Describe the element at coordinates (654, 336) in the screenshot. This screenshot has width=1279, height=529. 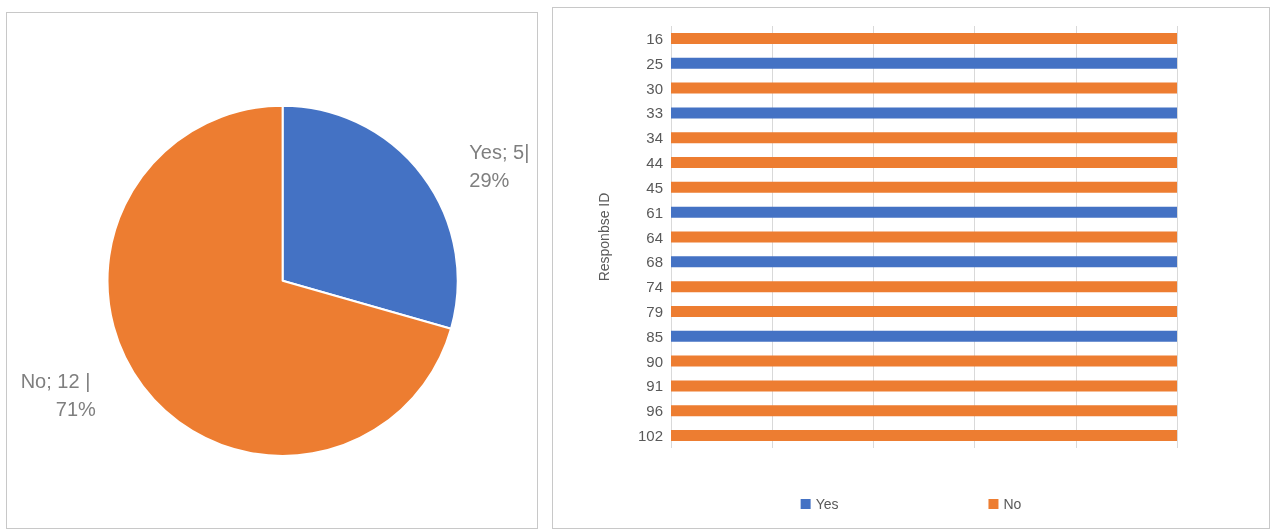
I see `y-tick-label: 85` at that location.